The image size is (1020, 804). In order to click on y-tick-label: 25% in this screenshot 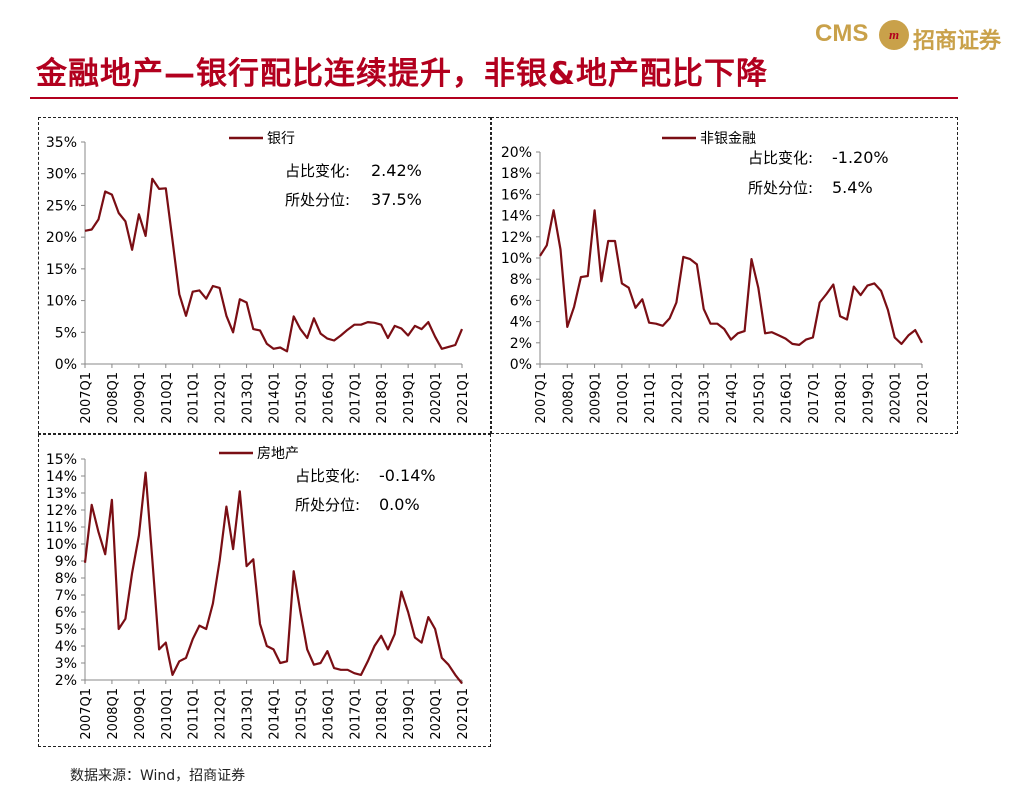, I will do `click(61, 206)`.